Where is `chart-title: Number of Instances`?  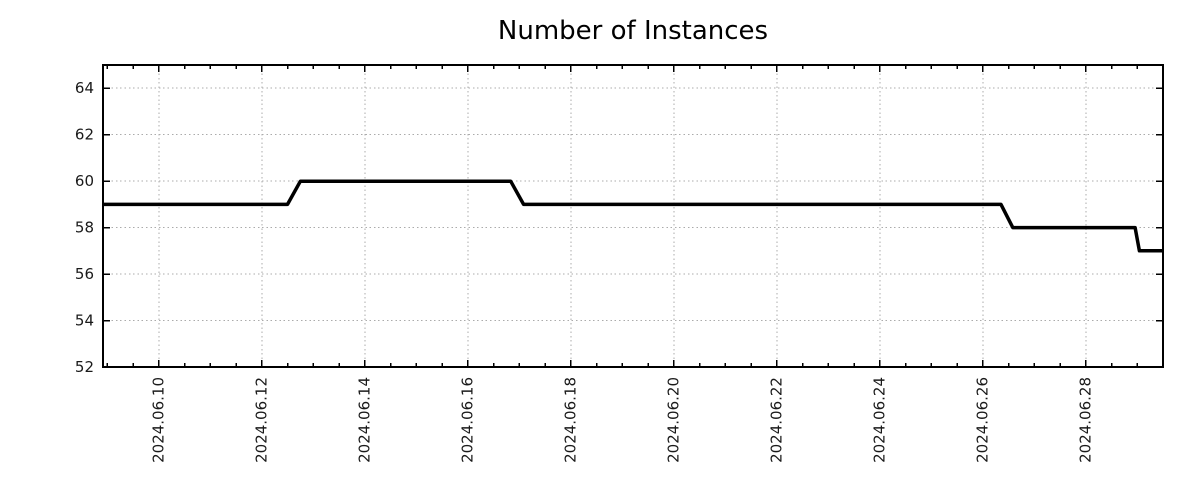 chart-title: Number of Instances is located at coordinates (633, 31).